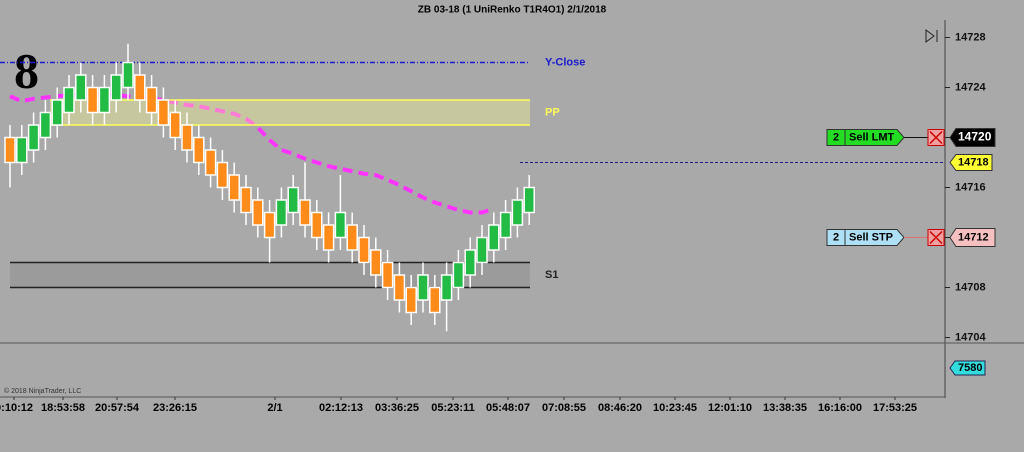 This screenshot has width=1024, height=452. Describe the element at coordinates (508, 408) in the screenshot. I see `x-tick-label: 05:48:07` at that location.